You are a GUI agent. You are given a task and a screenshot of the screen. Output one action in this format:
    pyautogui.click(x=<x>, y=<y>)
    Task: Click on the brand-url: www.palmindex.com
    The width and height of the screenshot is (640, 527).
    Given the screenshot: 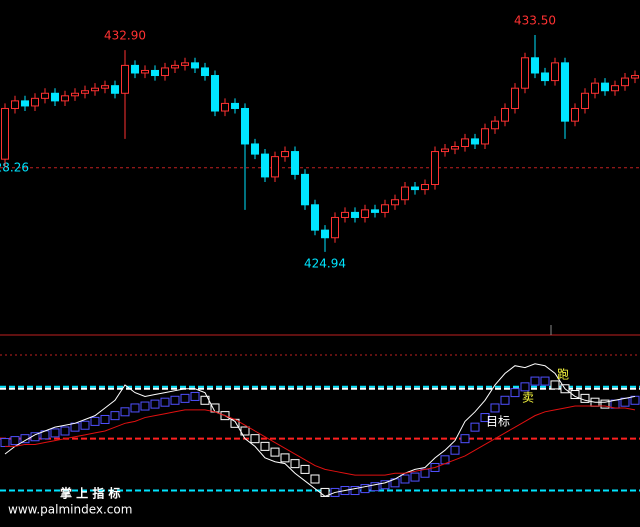 What is the action you would take?
    pyautogui.click(x=70, y=510)
    